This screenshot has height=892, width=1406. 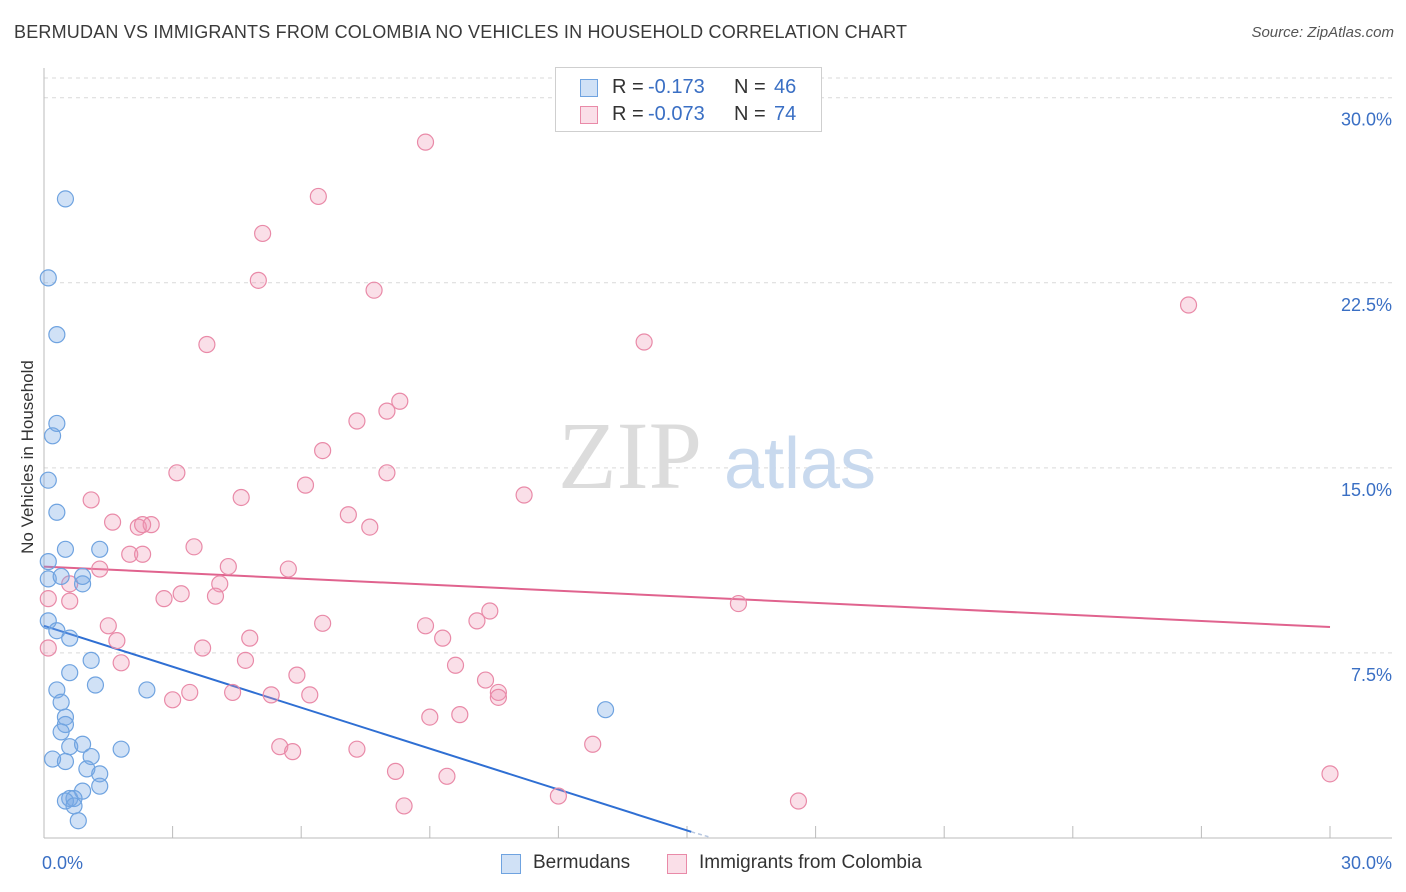 I want to click on series-name: Bermudans, so click(x=582, y=862).